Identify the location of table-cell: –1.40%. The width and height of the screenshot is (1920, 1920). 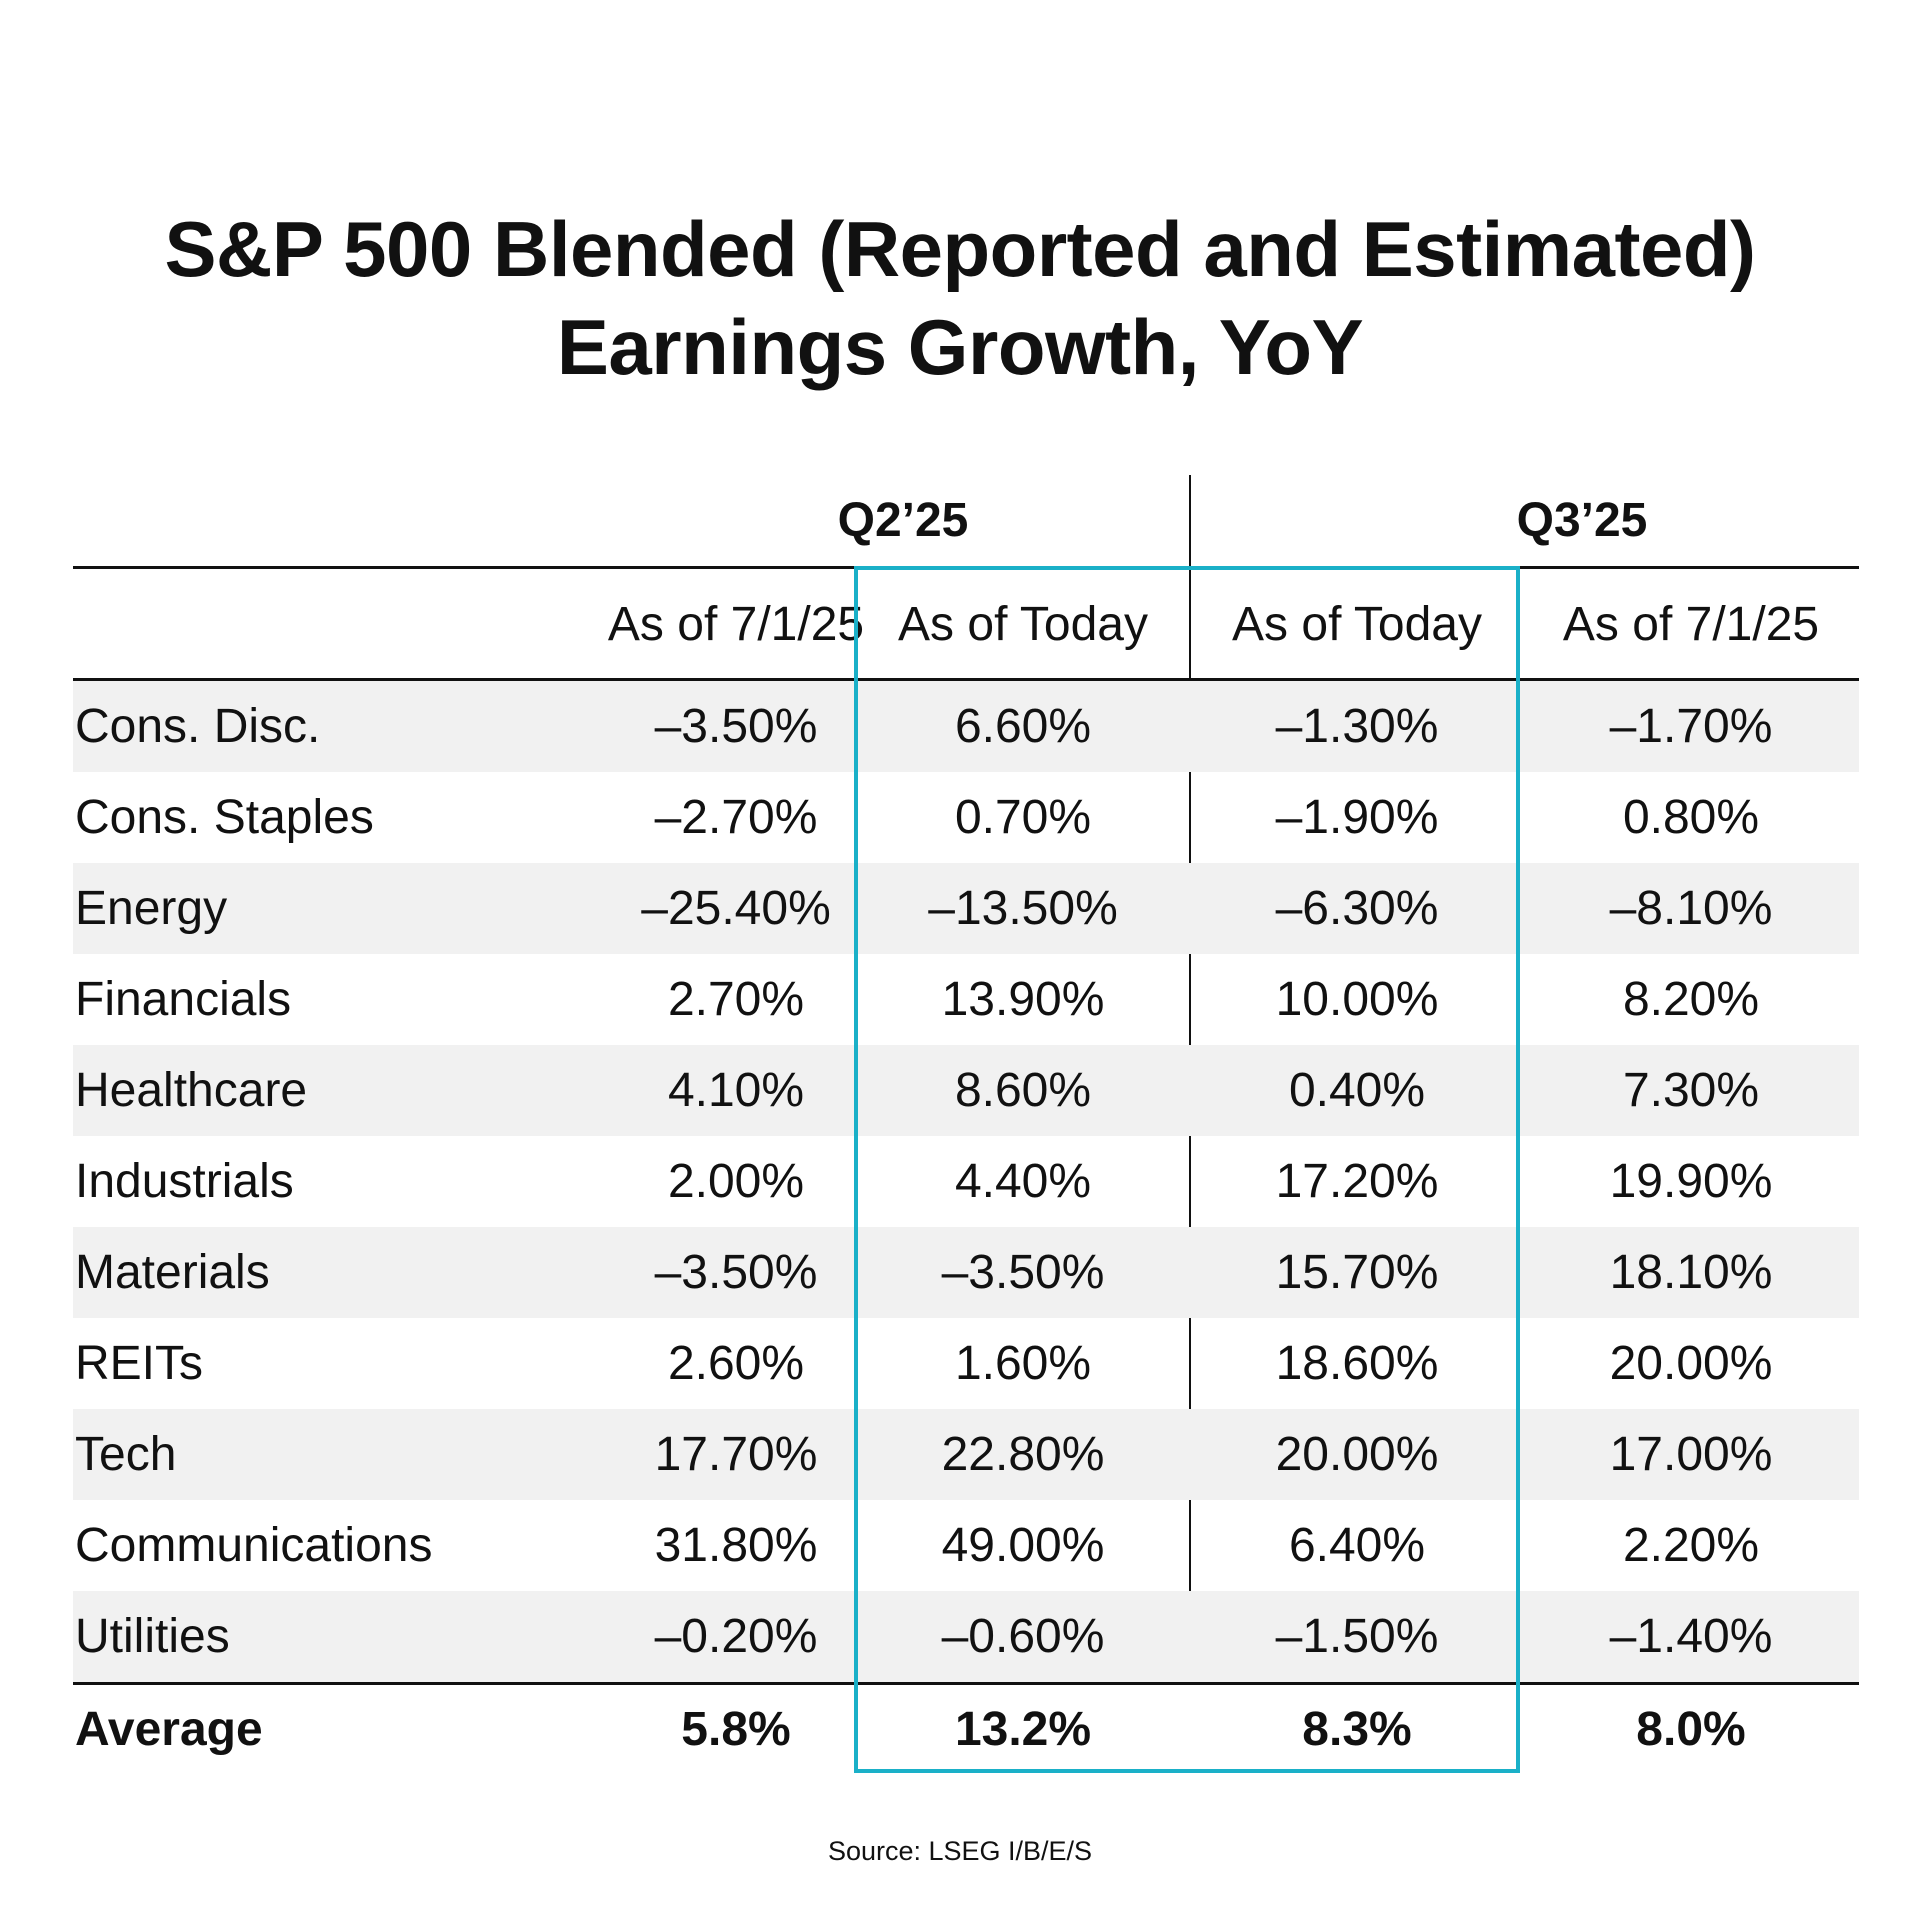
(1691, 1636).